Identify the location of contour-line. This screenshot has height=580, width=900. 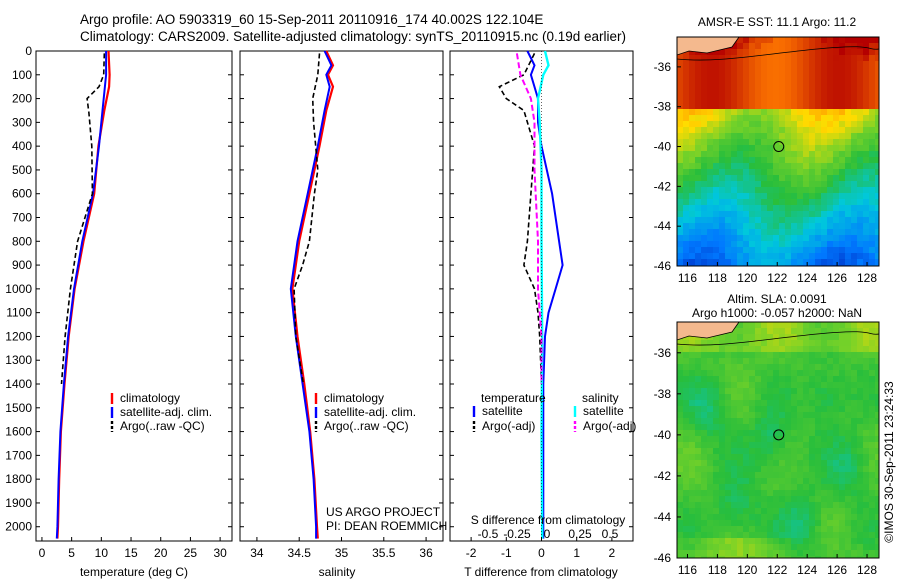
(778, 338).